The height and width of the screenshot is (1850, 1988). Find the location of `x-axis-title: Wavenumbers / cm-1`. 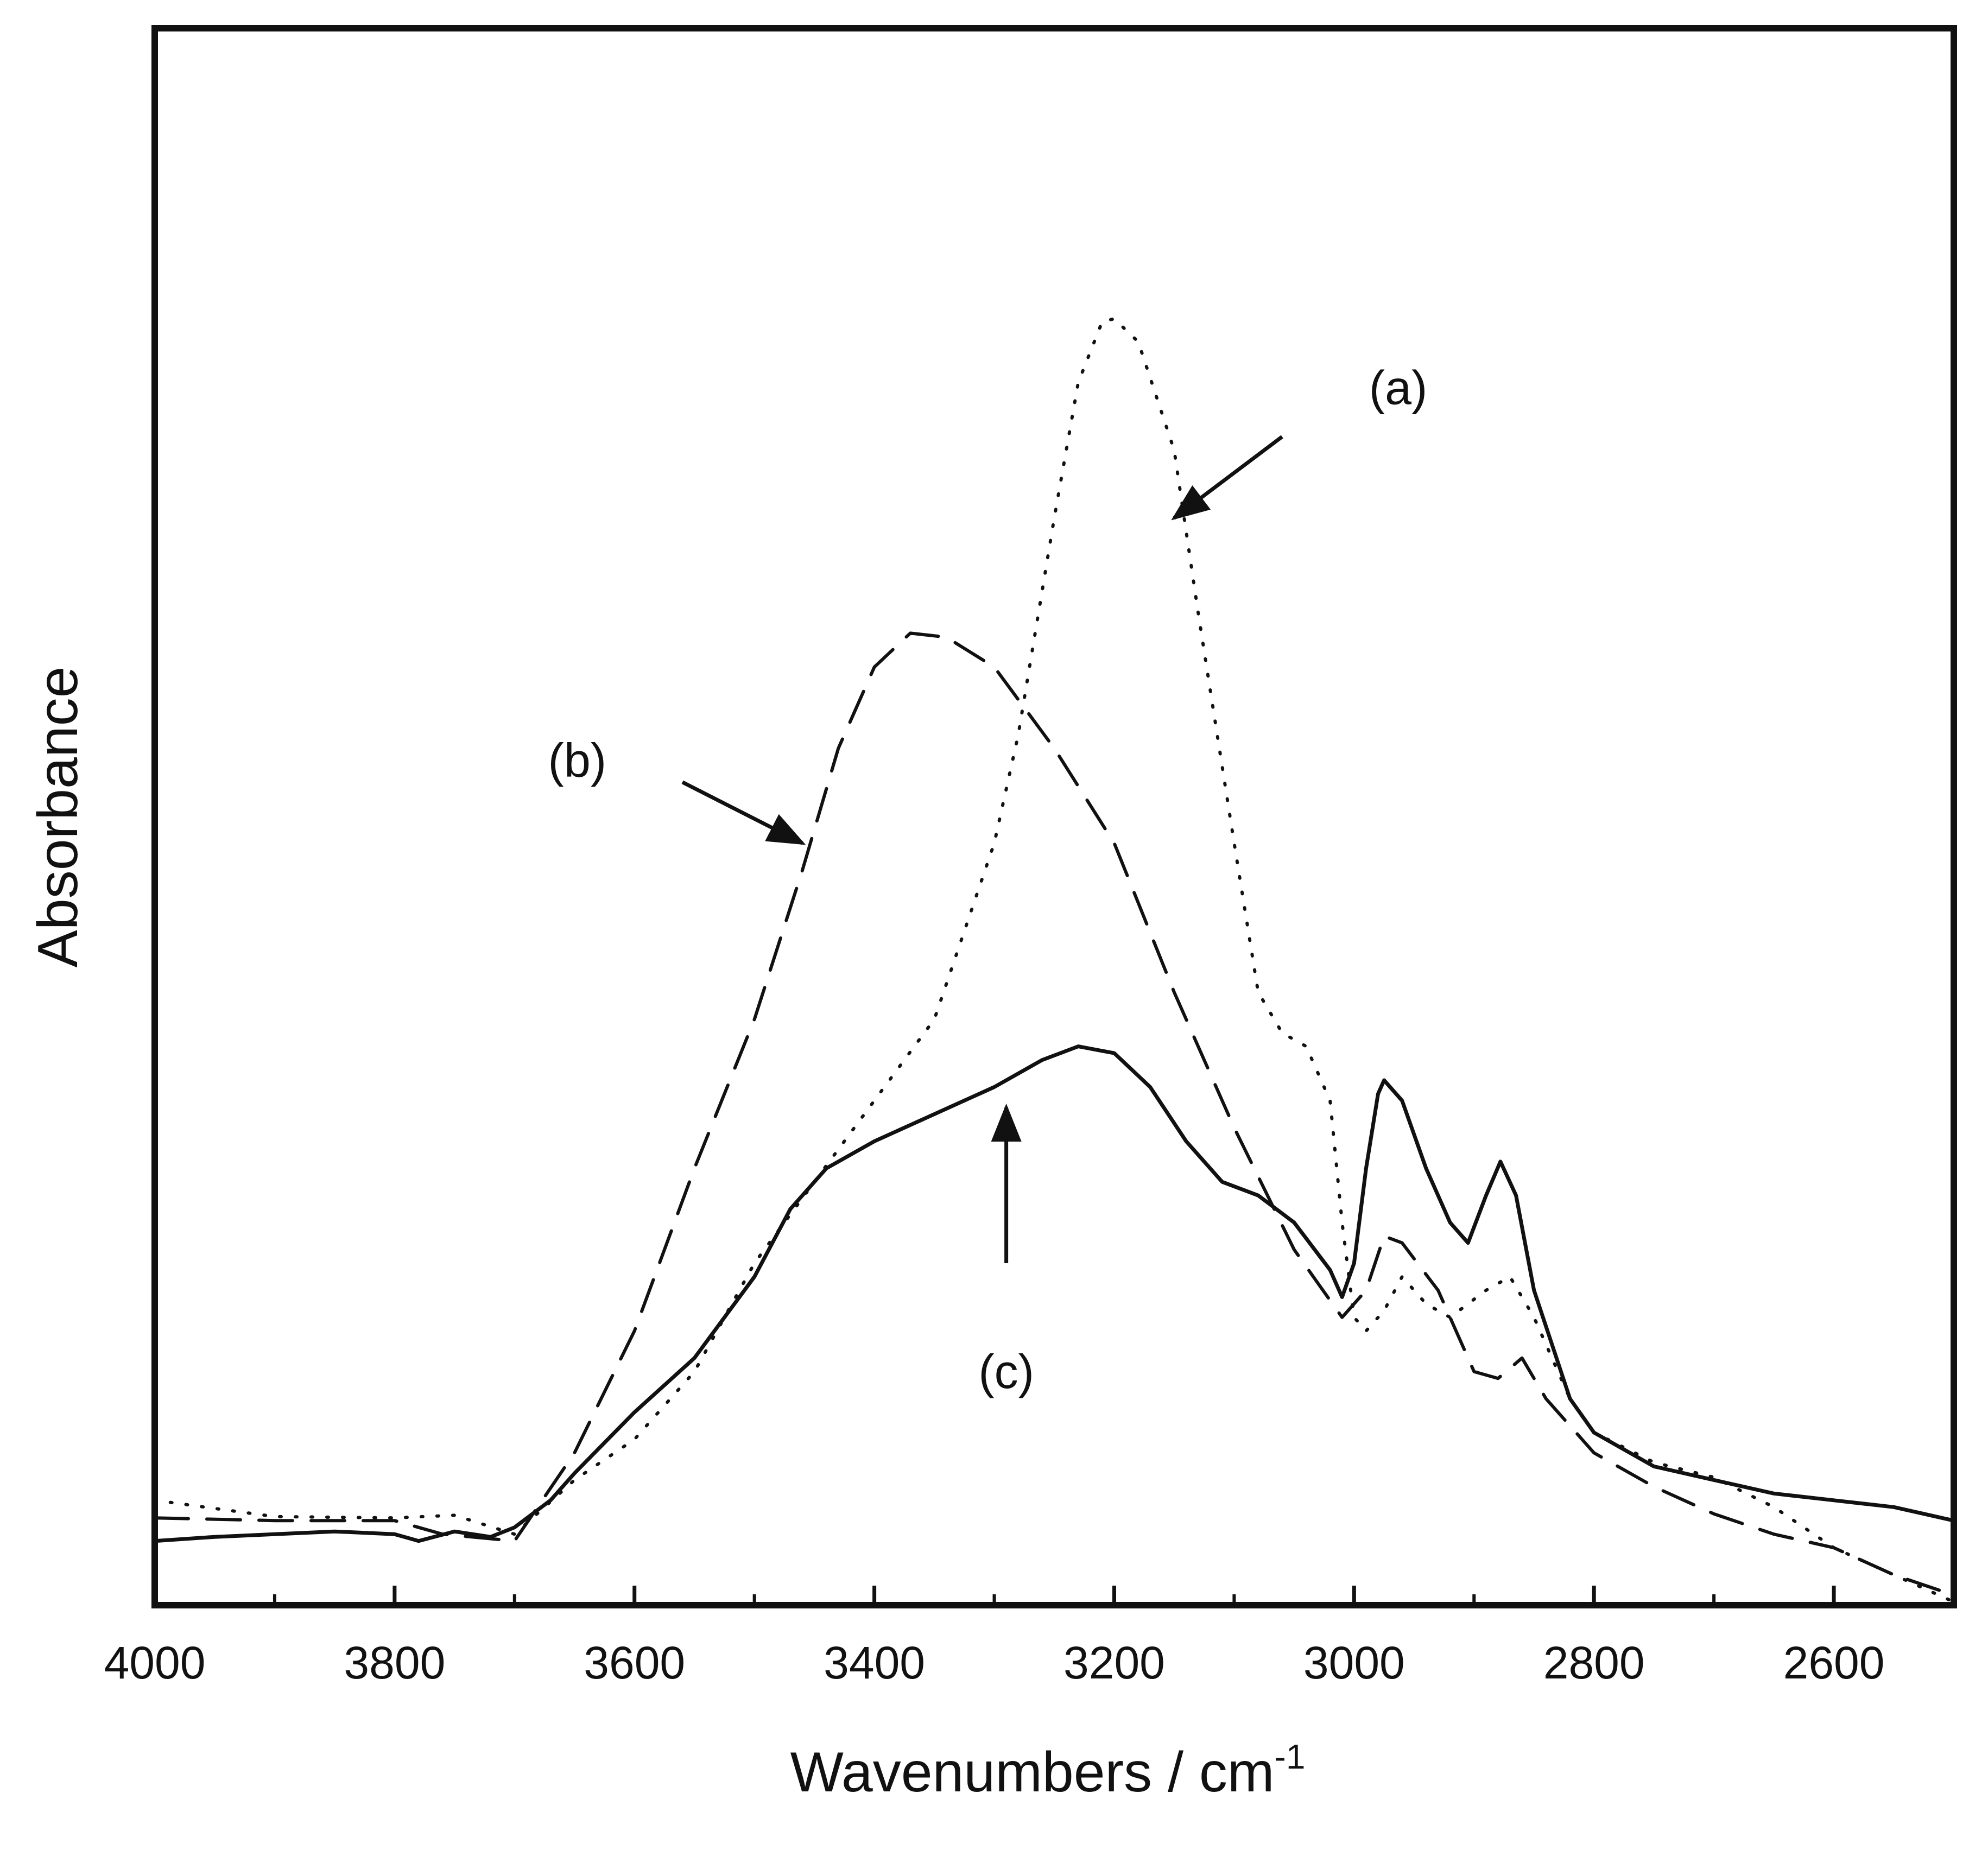

x-axis-title: Wavenumbers / cm-1 is located at coordinates (1048, 1771).